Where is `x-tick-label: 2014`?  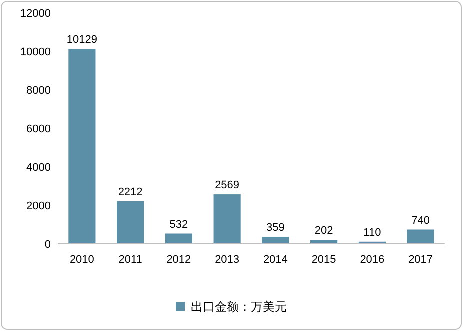
x-tick-label: 2014 is located at coordinates (275, 260).